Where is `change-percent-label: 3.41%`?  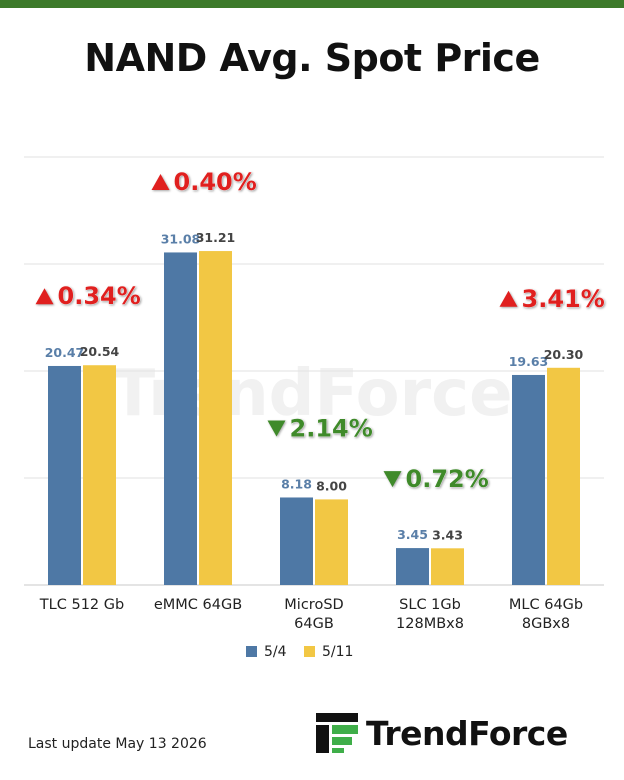
change-percent-label: 3.41% is located at coordinates (563, 299).